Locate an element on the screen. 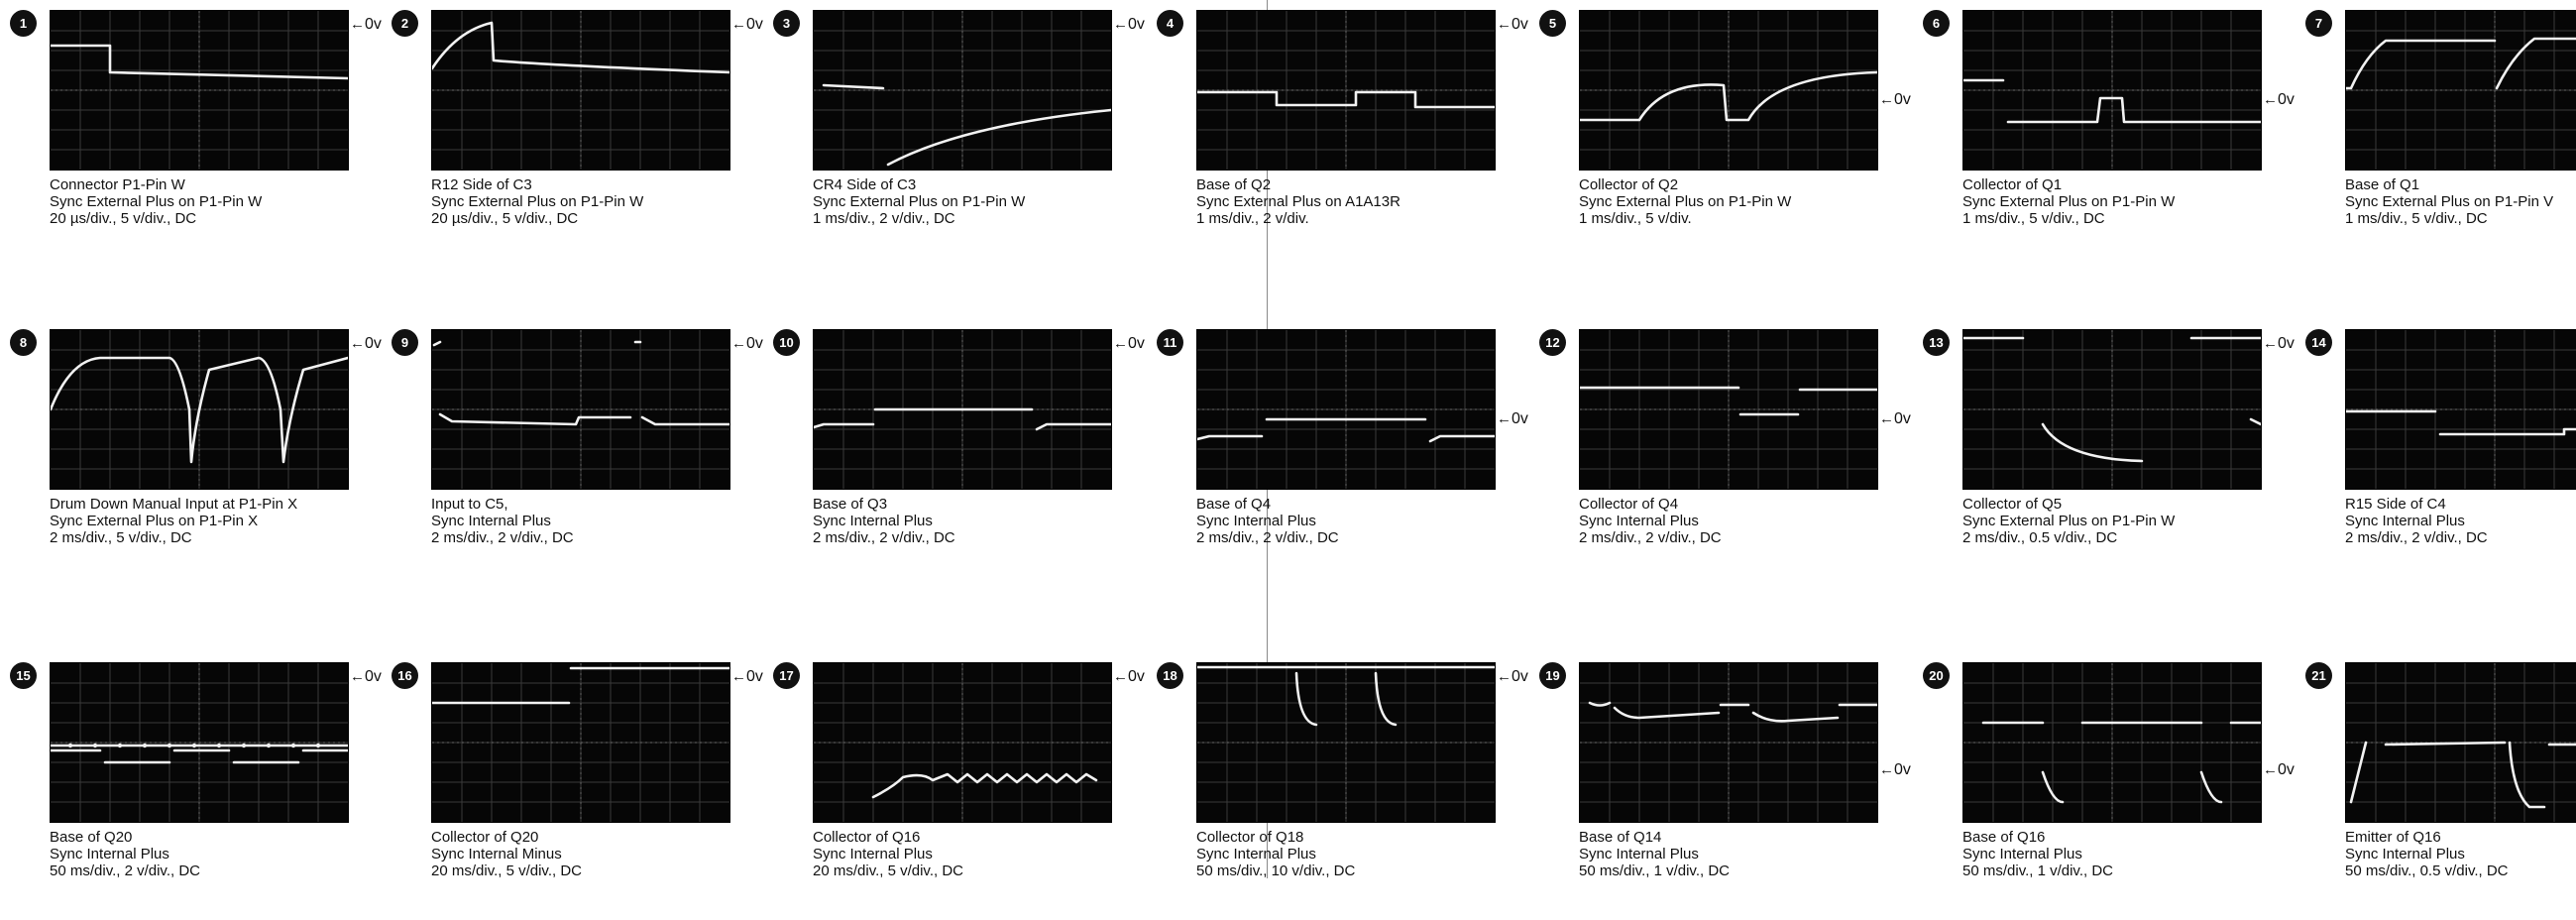  scope-settings-line: 2 ms/div., 5 v/div., DC is located at coordinates (121, 537).